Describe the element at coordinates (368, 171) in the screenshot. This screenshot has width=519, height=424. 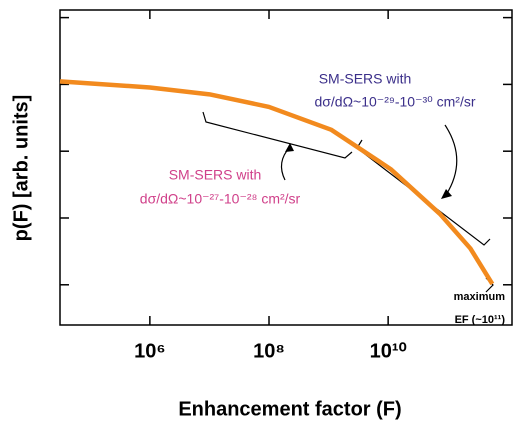
I see `arrow-heads` at that location.